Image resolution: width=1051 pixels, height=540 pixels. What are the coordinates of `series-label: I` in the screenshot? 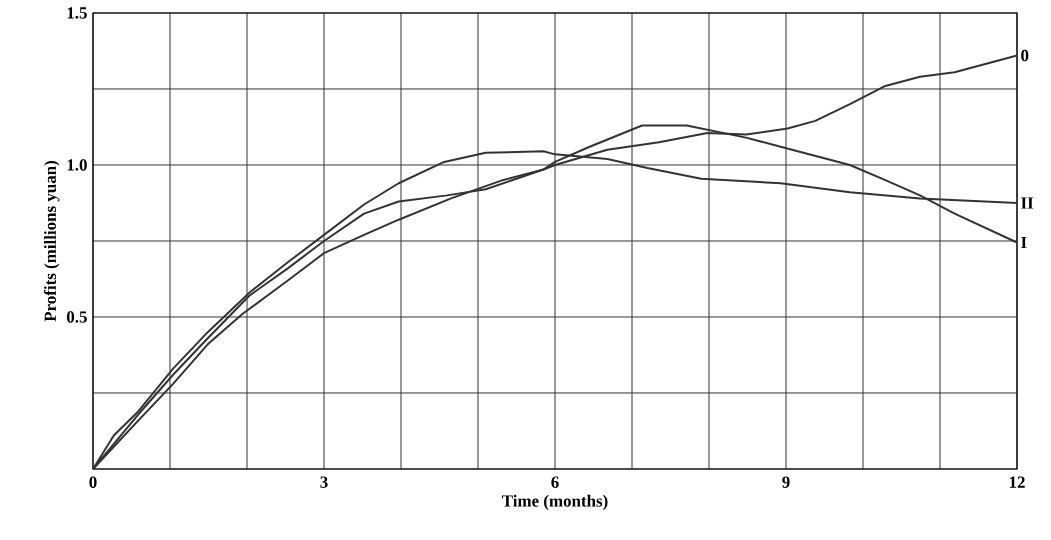 It's located at (1024, 242).